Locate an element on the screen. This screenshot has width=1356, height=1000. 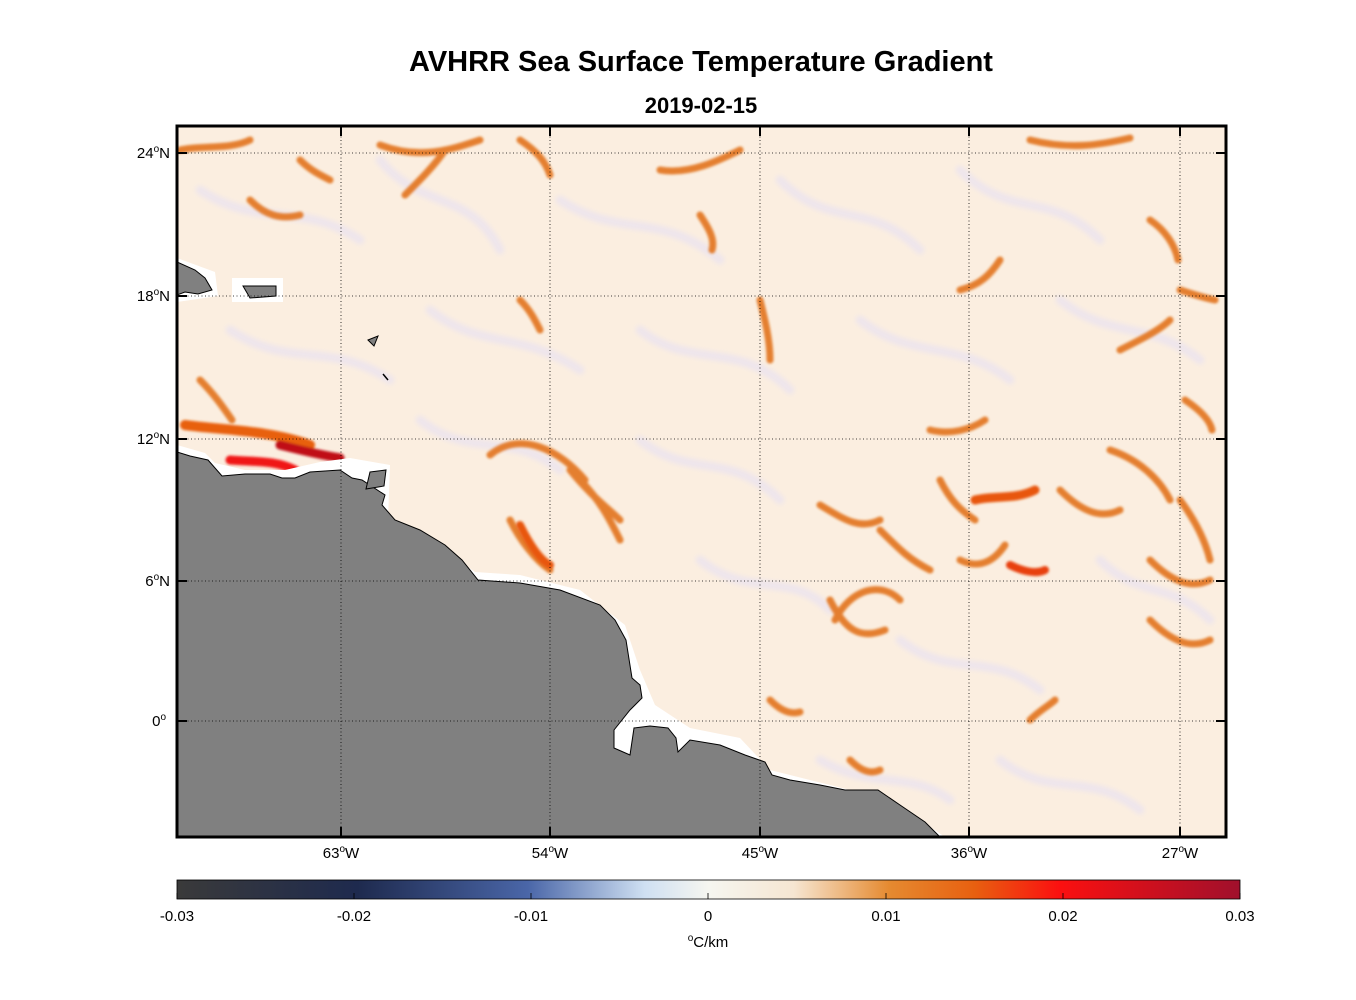
colorbar-unit-label: oC/km is located at coordinates (708, 942).